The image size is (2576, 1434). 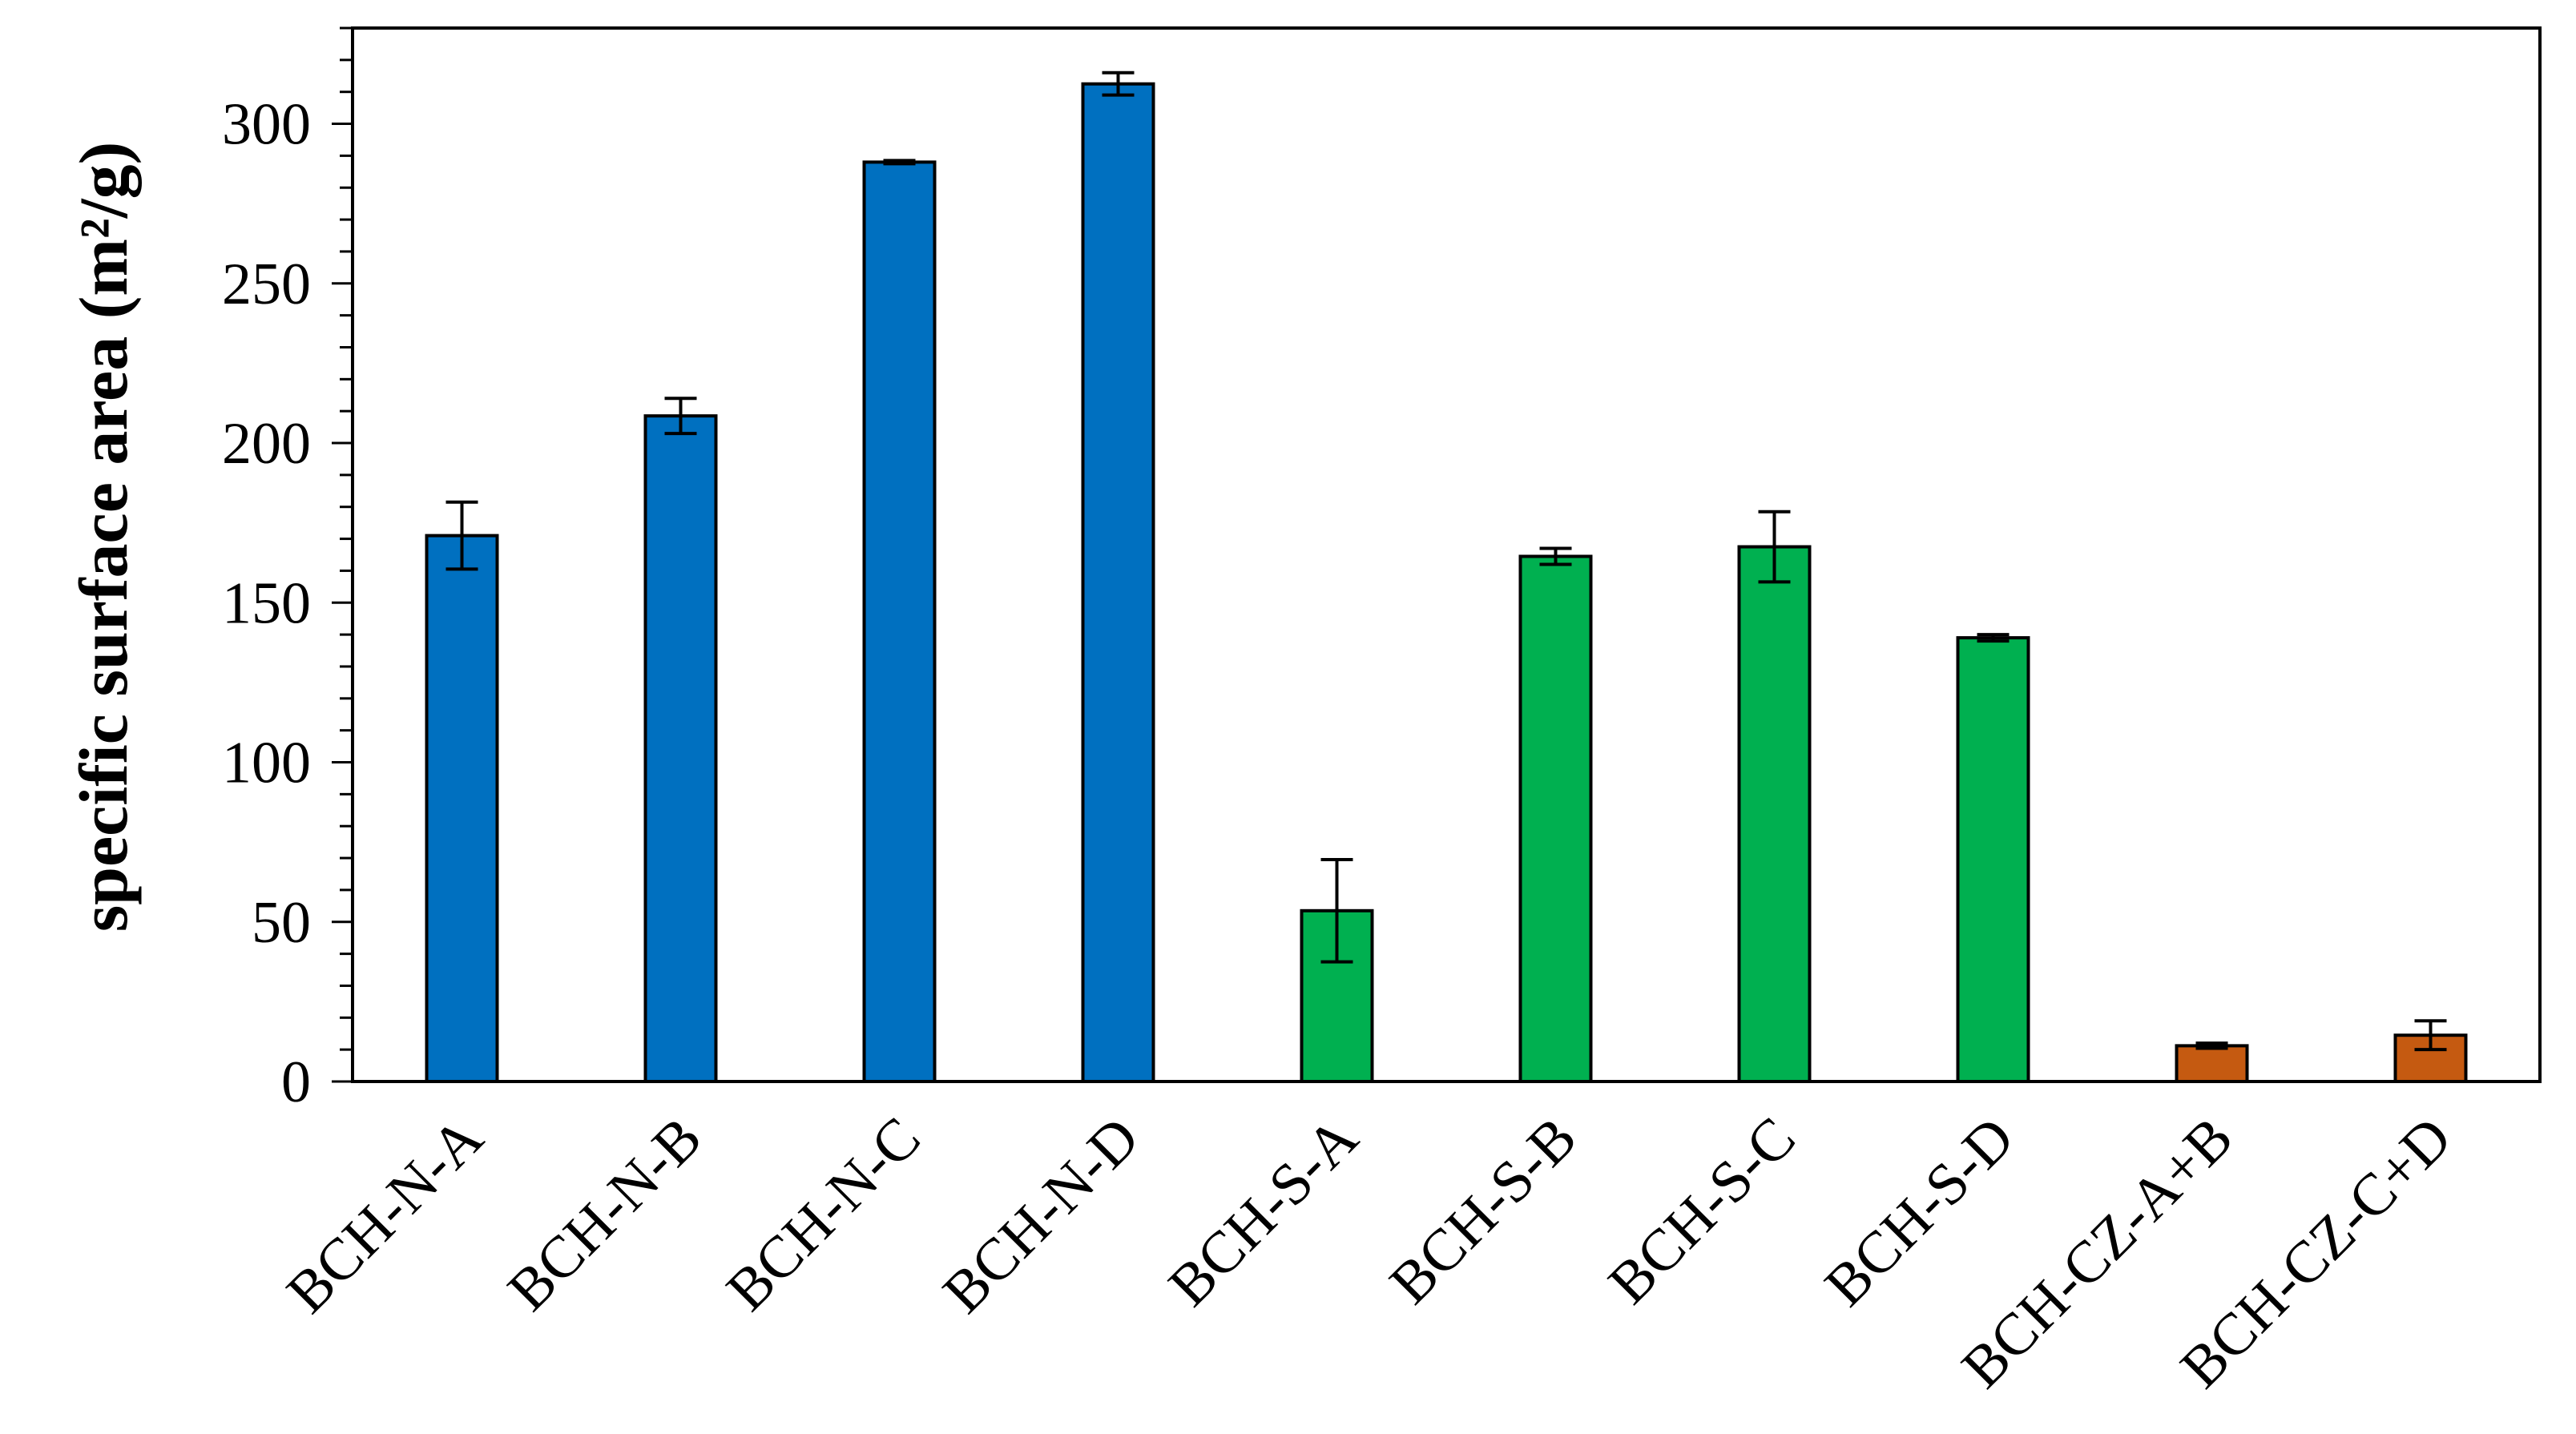 I want to click on x-tick-label: BCH-S-B, so click(x=1483, y=1210).